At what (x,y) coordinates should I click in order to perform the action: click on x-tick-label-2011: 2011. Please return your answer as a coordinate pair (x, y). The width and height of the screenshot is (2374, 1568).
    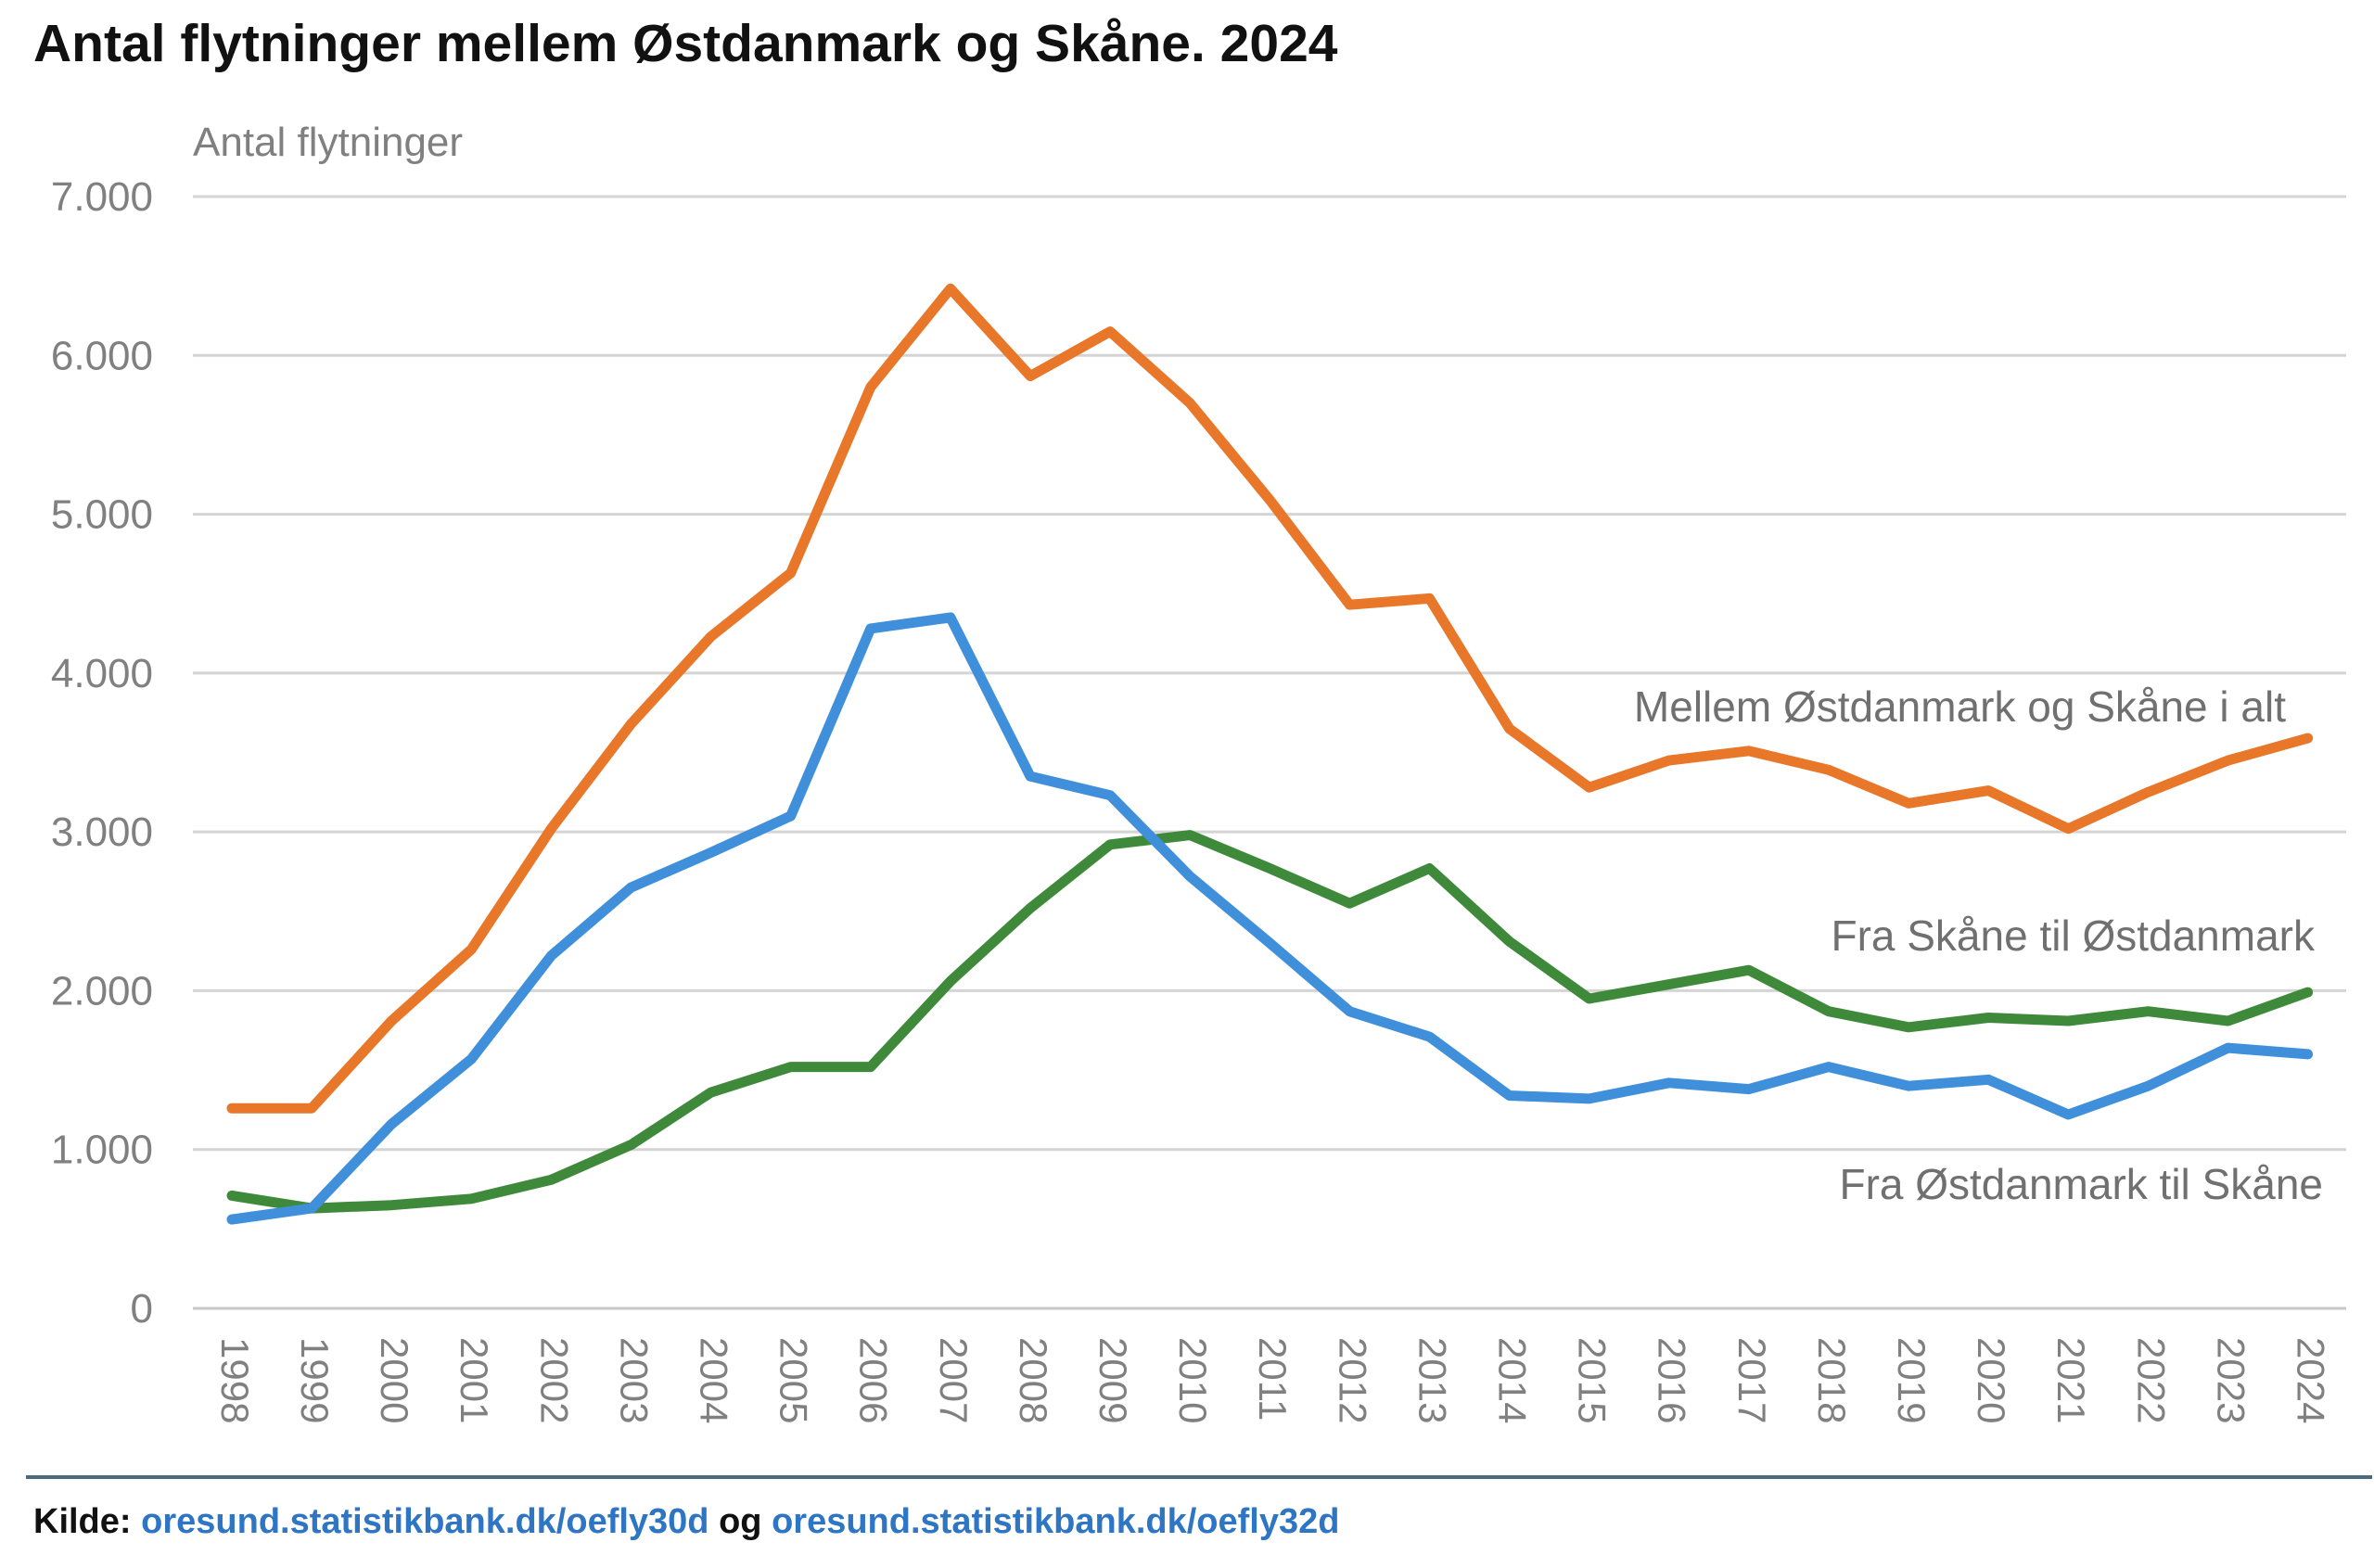
    Looking at the image, I should click on (1273, 1379).